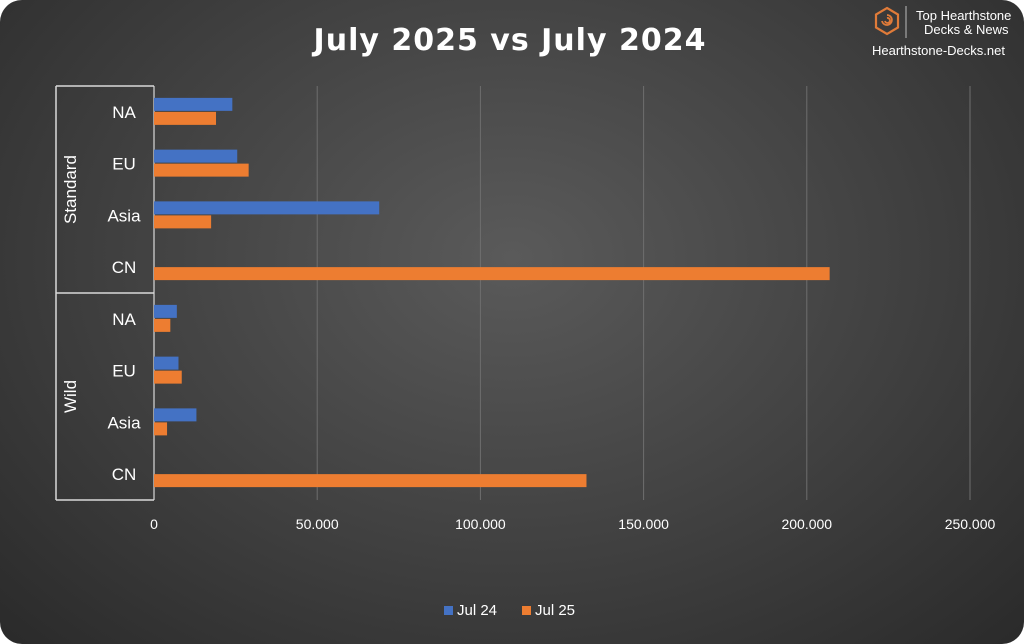 The height and width of the screenshot is (644, 1024). Describe the element at coordinates (477, 610) in the screenshot. I see `legend-label: Jul 24` at that location.